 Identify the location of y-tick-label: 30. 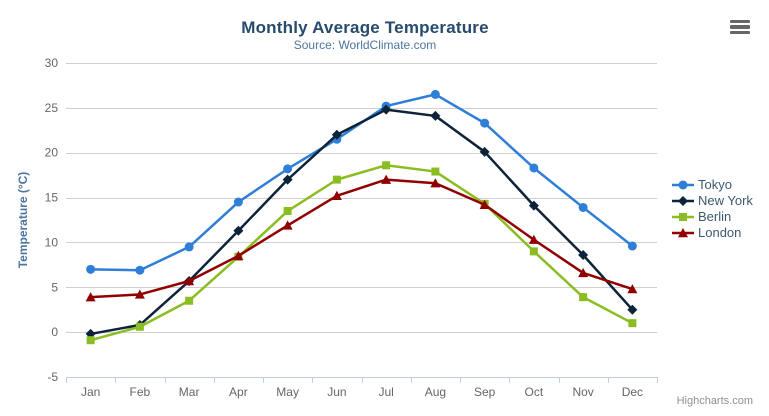
(52, 63).